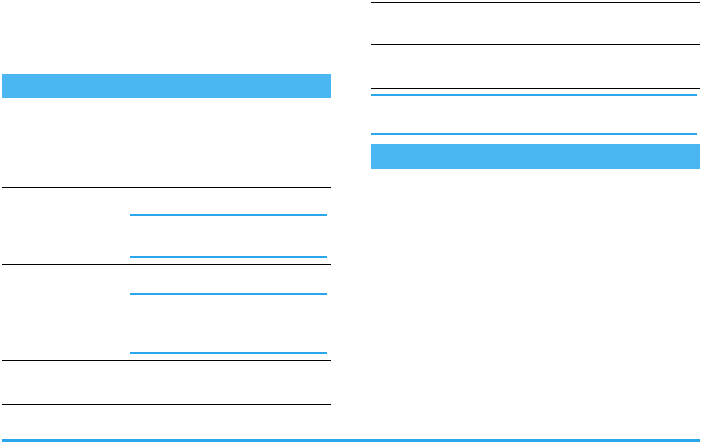  What do you see at coordinates (351, 440) in the screenshot?
I see `footer-rule` at bounding box center [351, 440].